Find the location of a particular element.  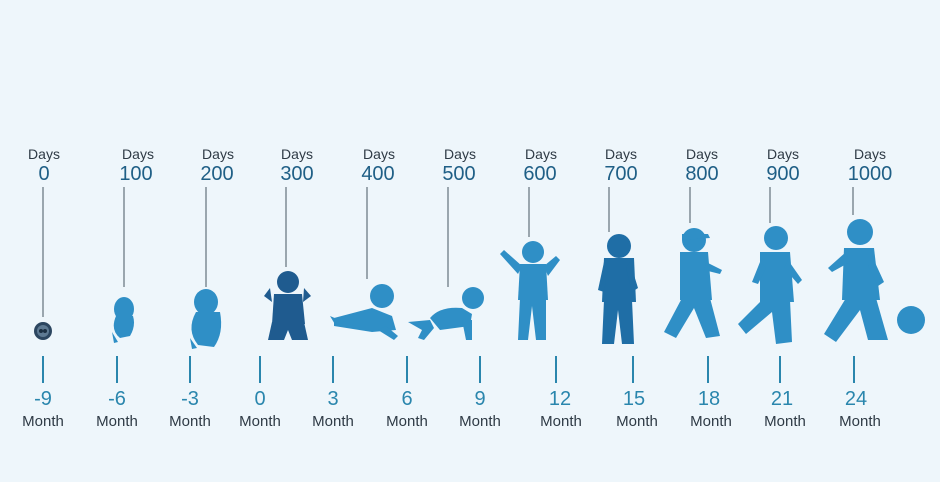

ball-icon is located at coordinates (911, 320).